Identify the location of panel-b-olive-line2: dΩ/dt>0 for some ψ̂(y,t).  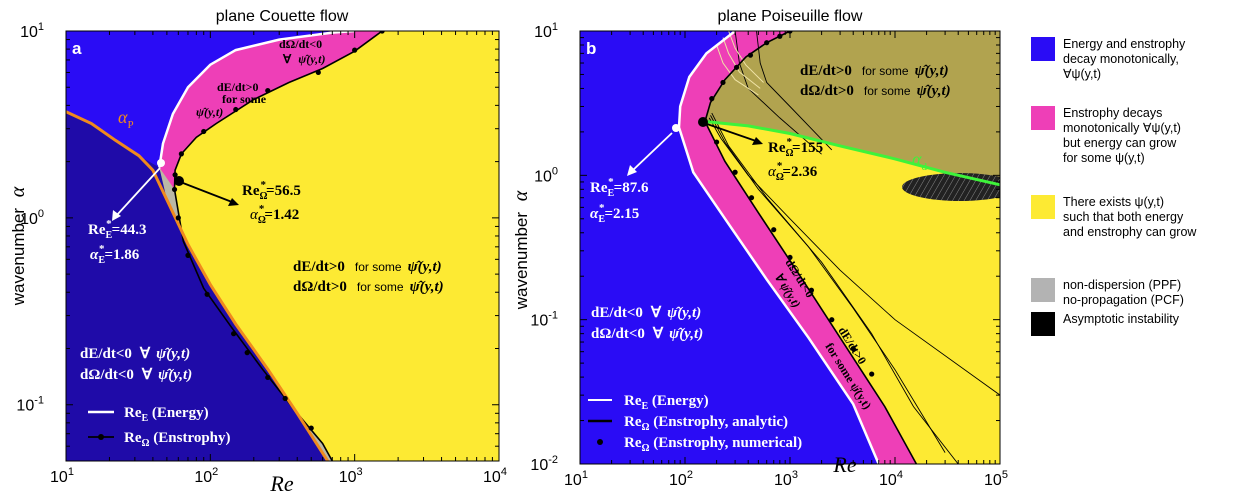
(875, 91).